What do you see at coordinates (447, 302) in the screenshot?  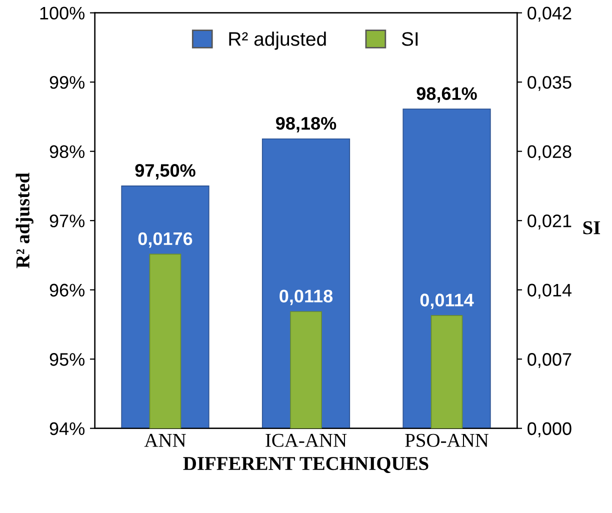 I see `data-label: 0,0114` at bounding box center [447, 302].